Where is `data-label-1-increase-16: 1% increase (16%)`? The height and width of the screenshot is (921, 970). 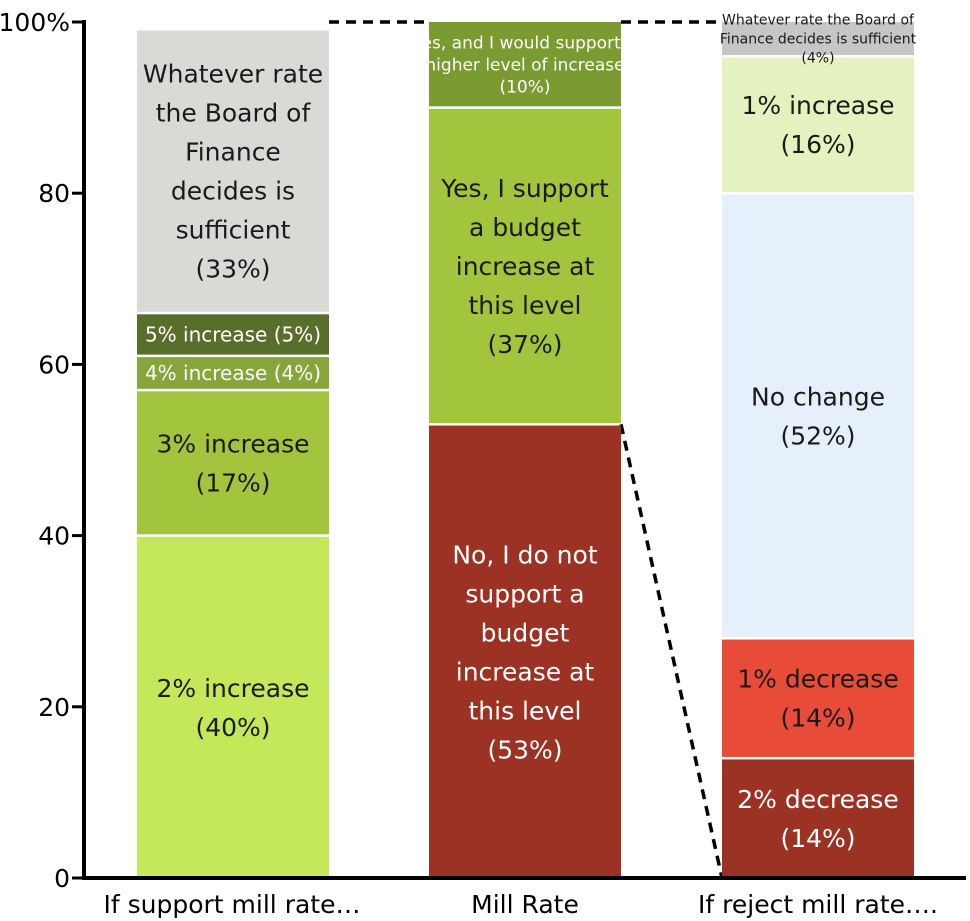
data-label-1-increase-16: 1% increase (16%) is located at coordinates (818, 125).